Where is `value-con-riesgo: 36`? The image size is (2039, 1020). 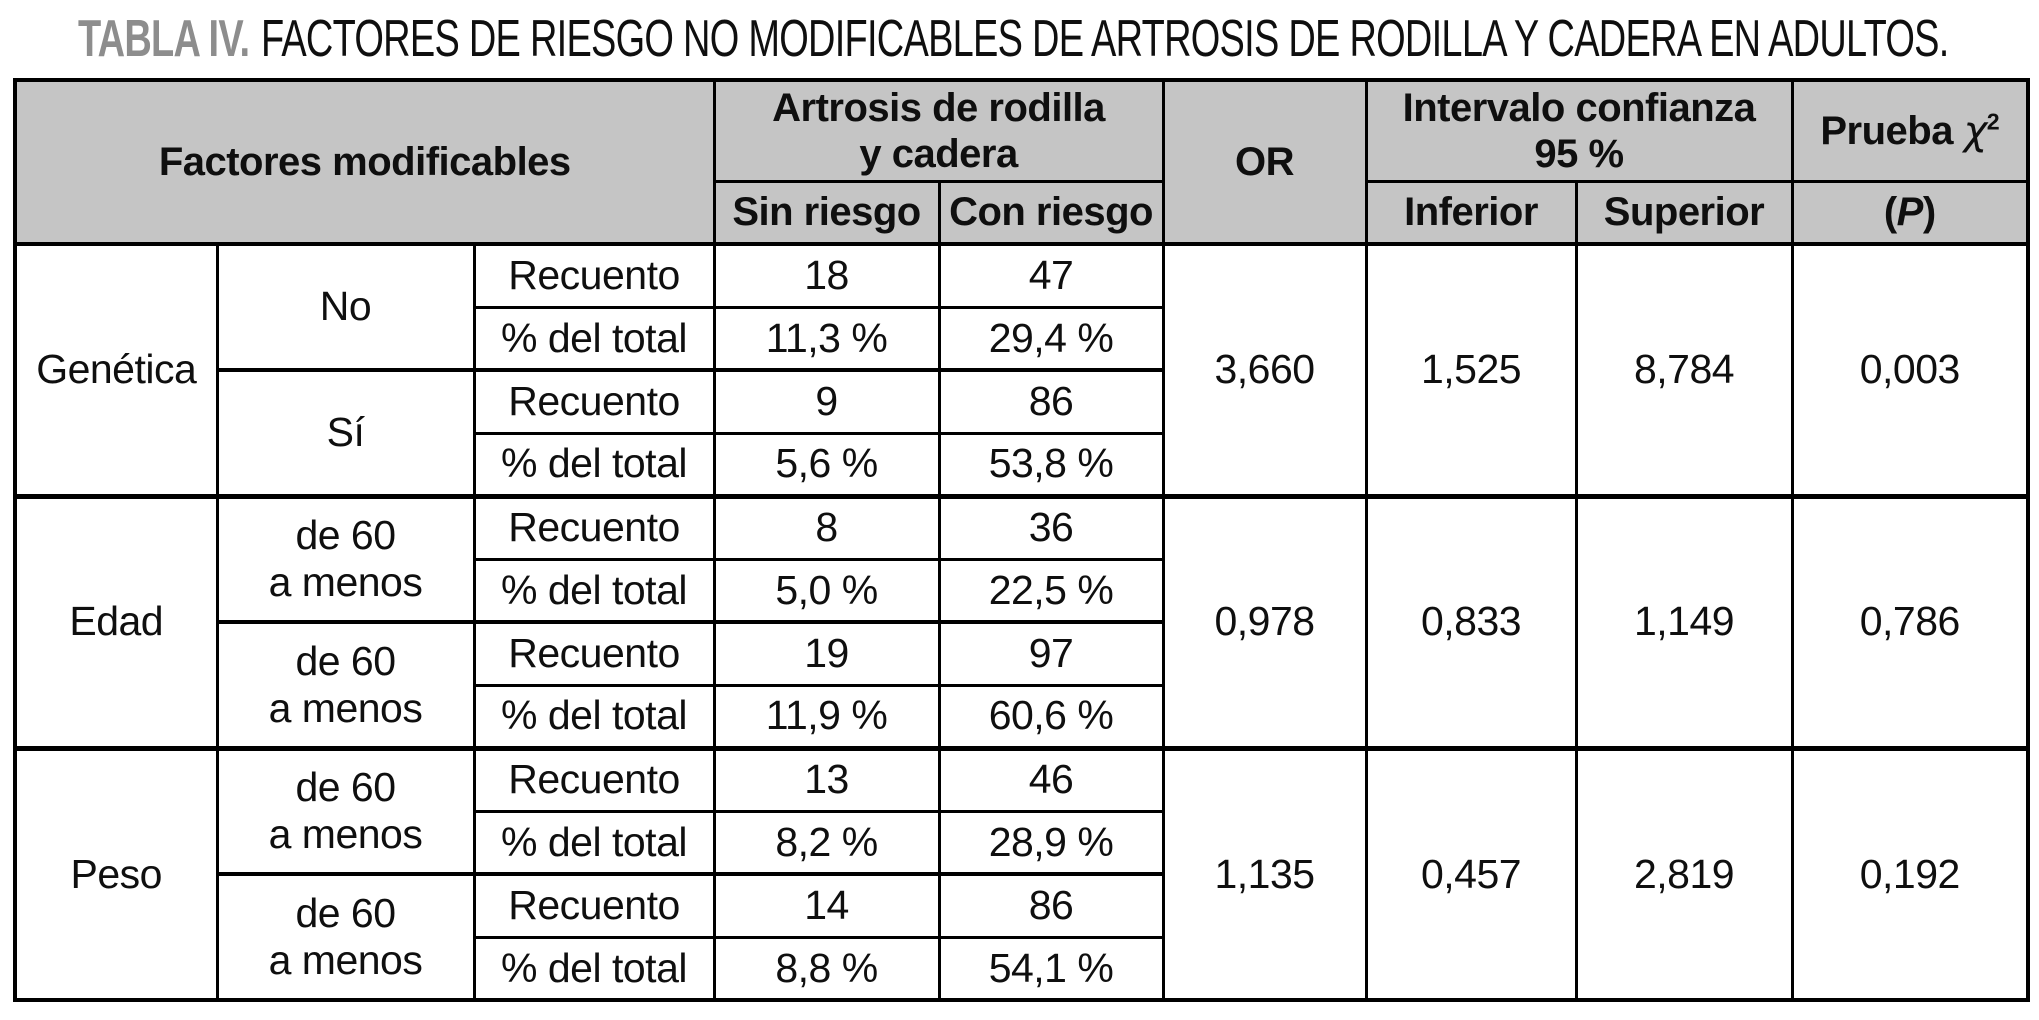
value-con-riesgo: 36 is located at coordinates (1051, 527).